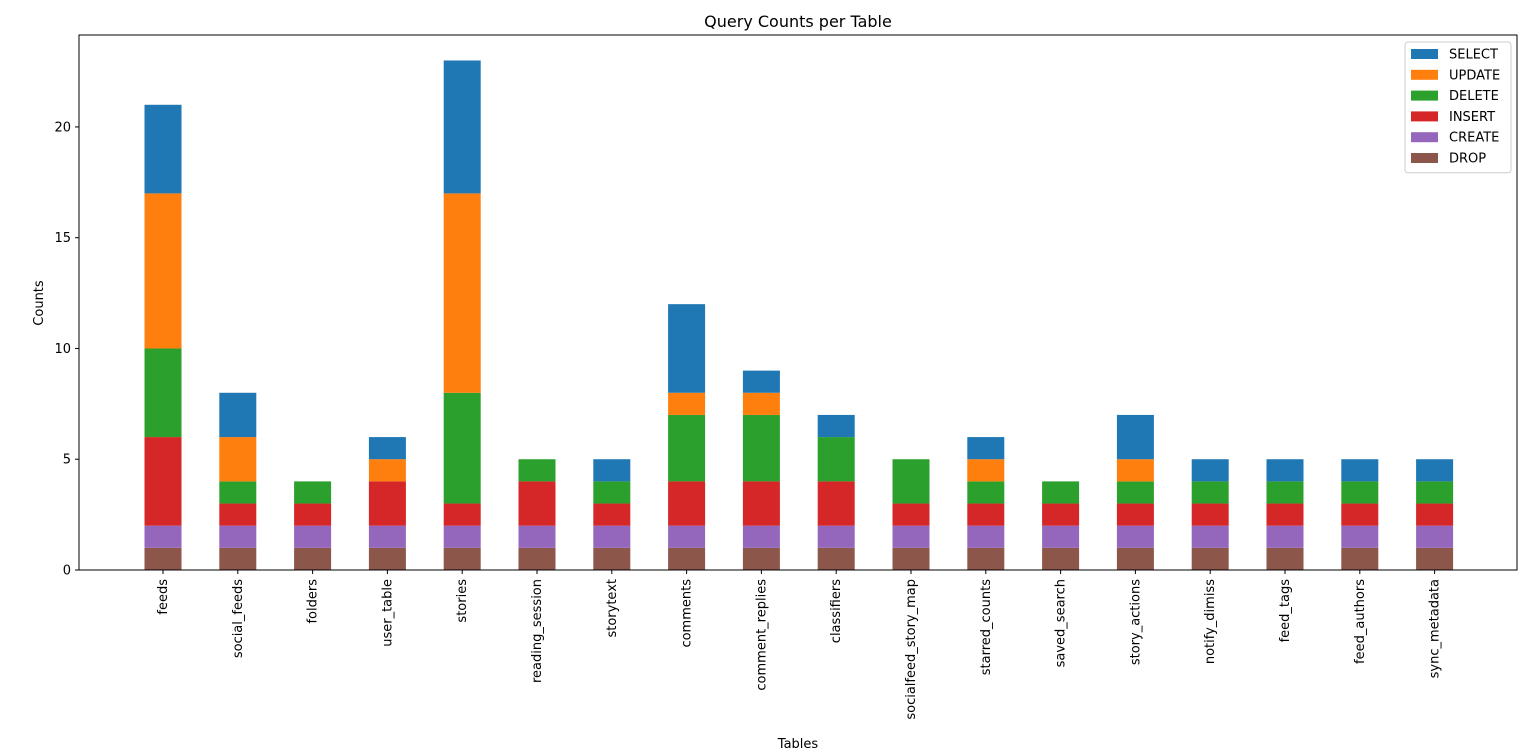 Image resolution: width=1536 pixels, height=754 pixels. What do you see at coordinates (687, 613) in the screenshot?
I see `x-tick-label-comments: comments` at bounding box center [687, 613].